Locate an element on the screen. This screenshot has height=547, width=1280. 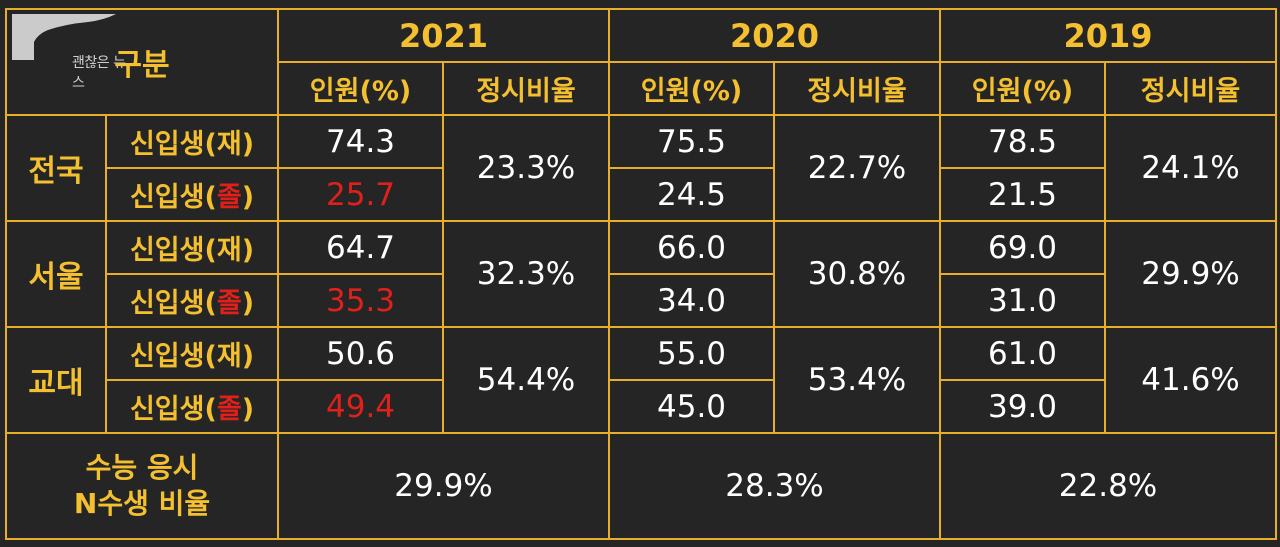
ratio-cell: 30.8% is located at coordinates (857, 274).